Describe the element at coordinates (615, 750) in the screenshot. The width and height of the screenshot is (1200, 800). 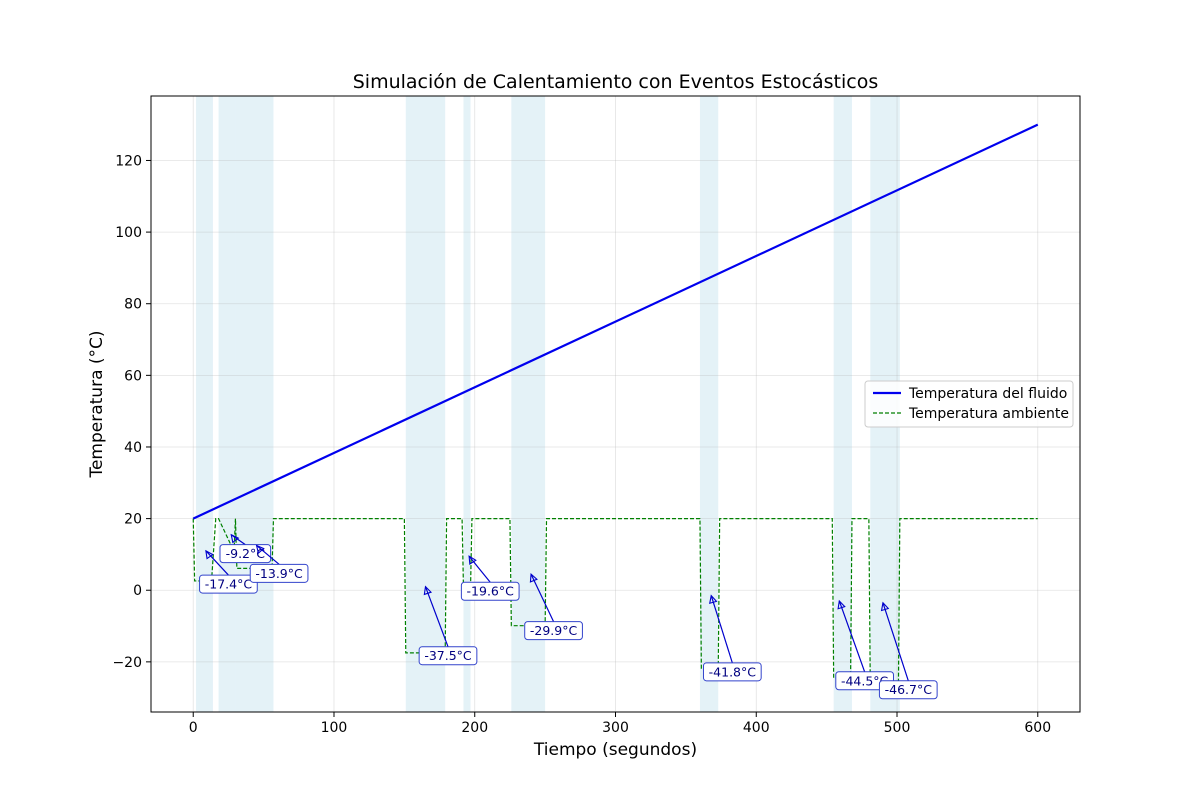
I see `x-axis-label: Tiempo (segundos)` at that location.